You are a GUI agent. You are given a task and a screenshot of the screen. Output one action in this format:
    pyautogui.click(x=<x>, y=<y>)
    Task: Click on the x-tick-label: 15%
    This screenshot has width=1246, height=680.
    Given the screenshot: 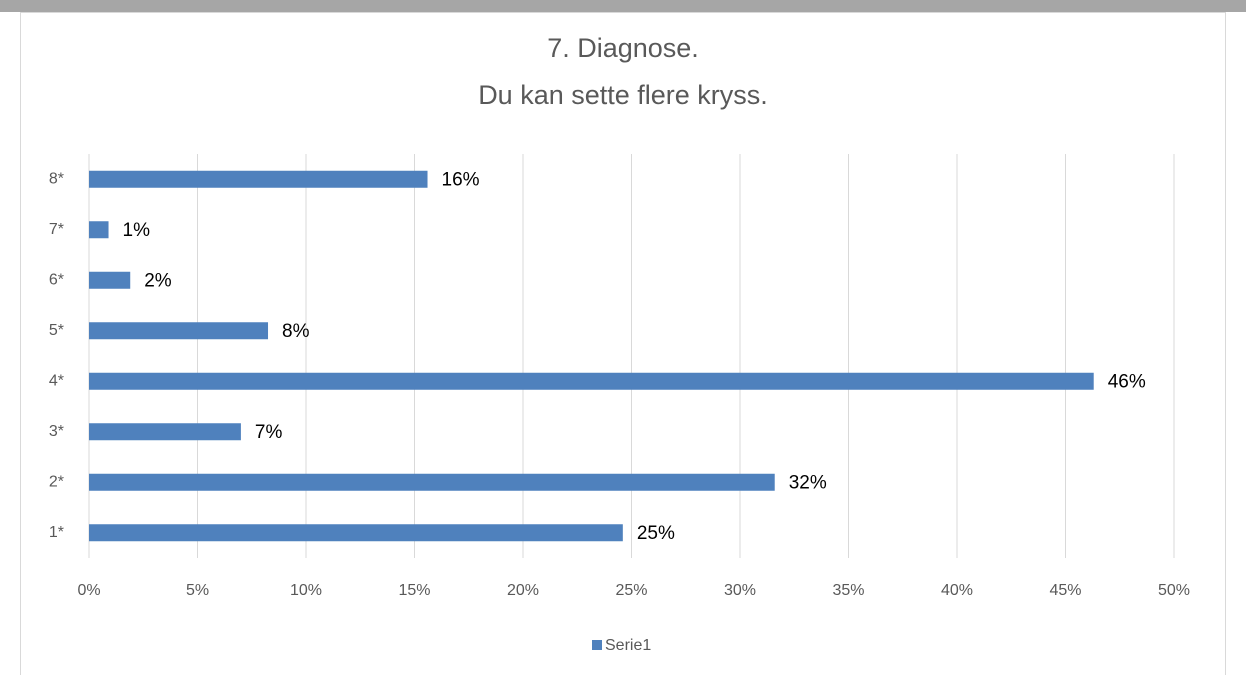 What is the action you would take?
    pyautogui.click(x=414, y=590)
    